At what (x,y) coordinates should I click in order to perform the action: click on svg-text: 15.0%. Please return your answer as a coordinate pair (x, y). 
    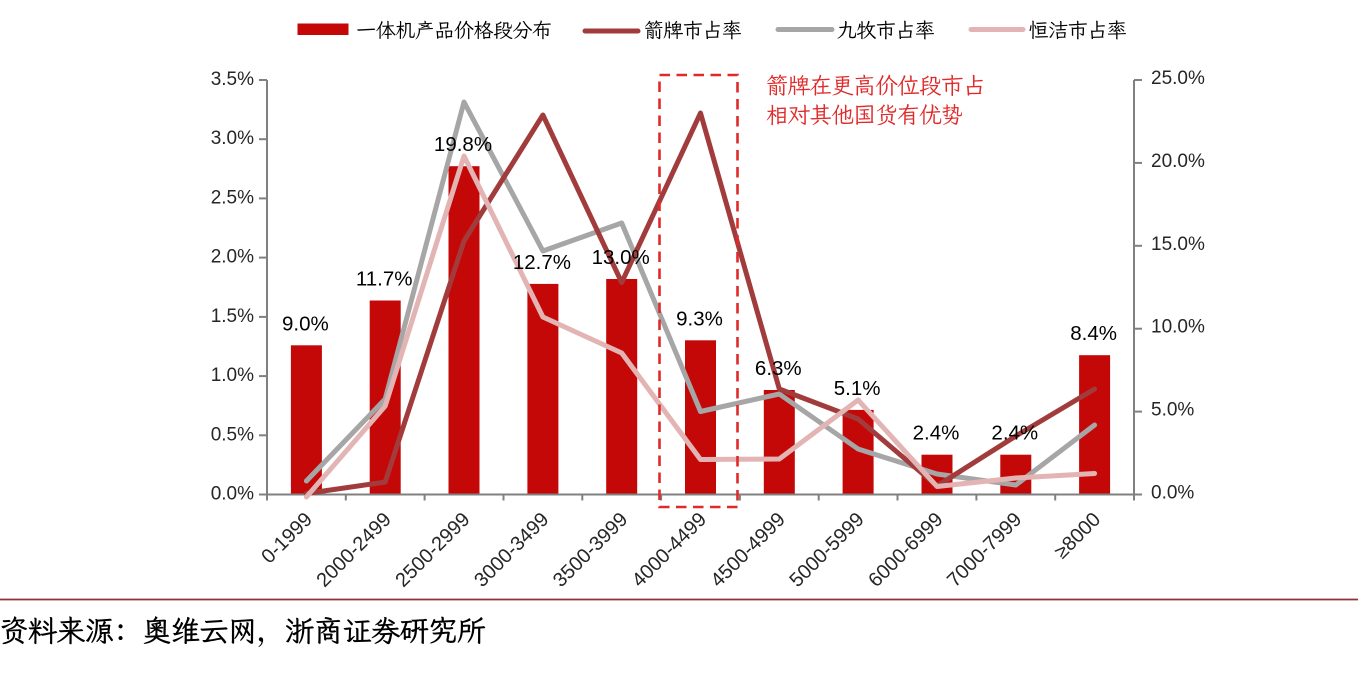
    Looking at the image, I should click on (1178, 244).